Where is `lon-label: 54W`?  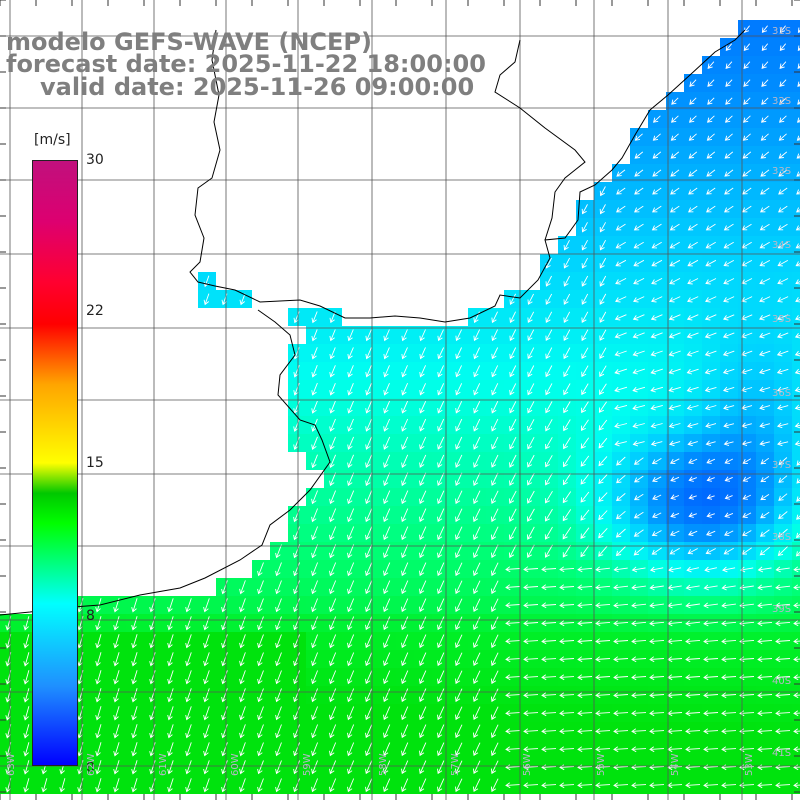 lon-label: 54W is located at coordinates (675, 764).